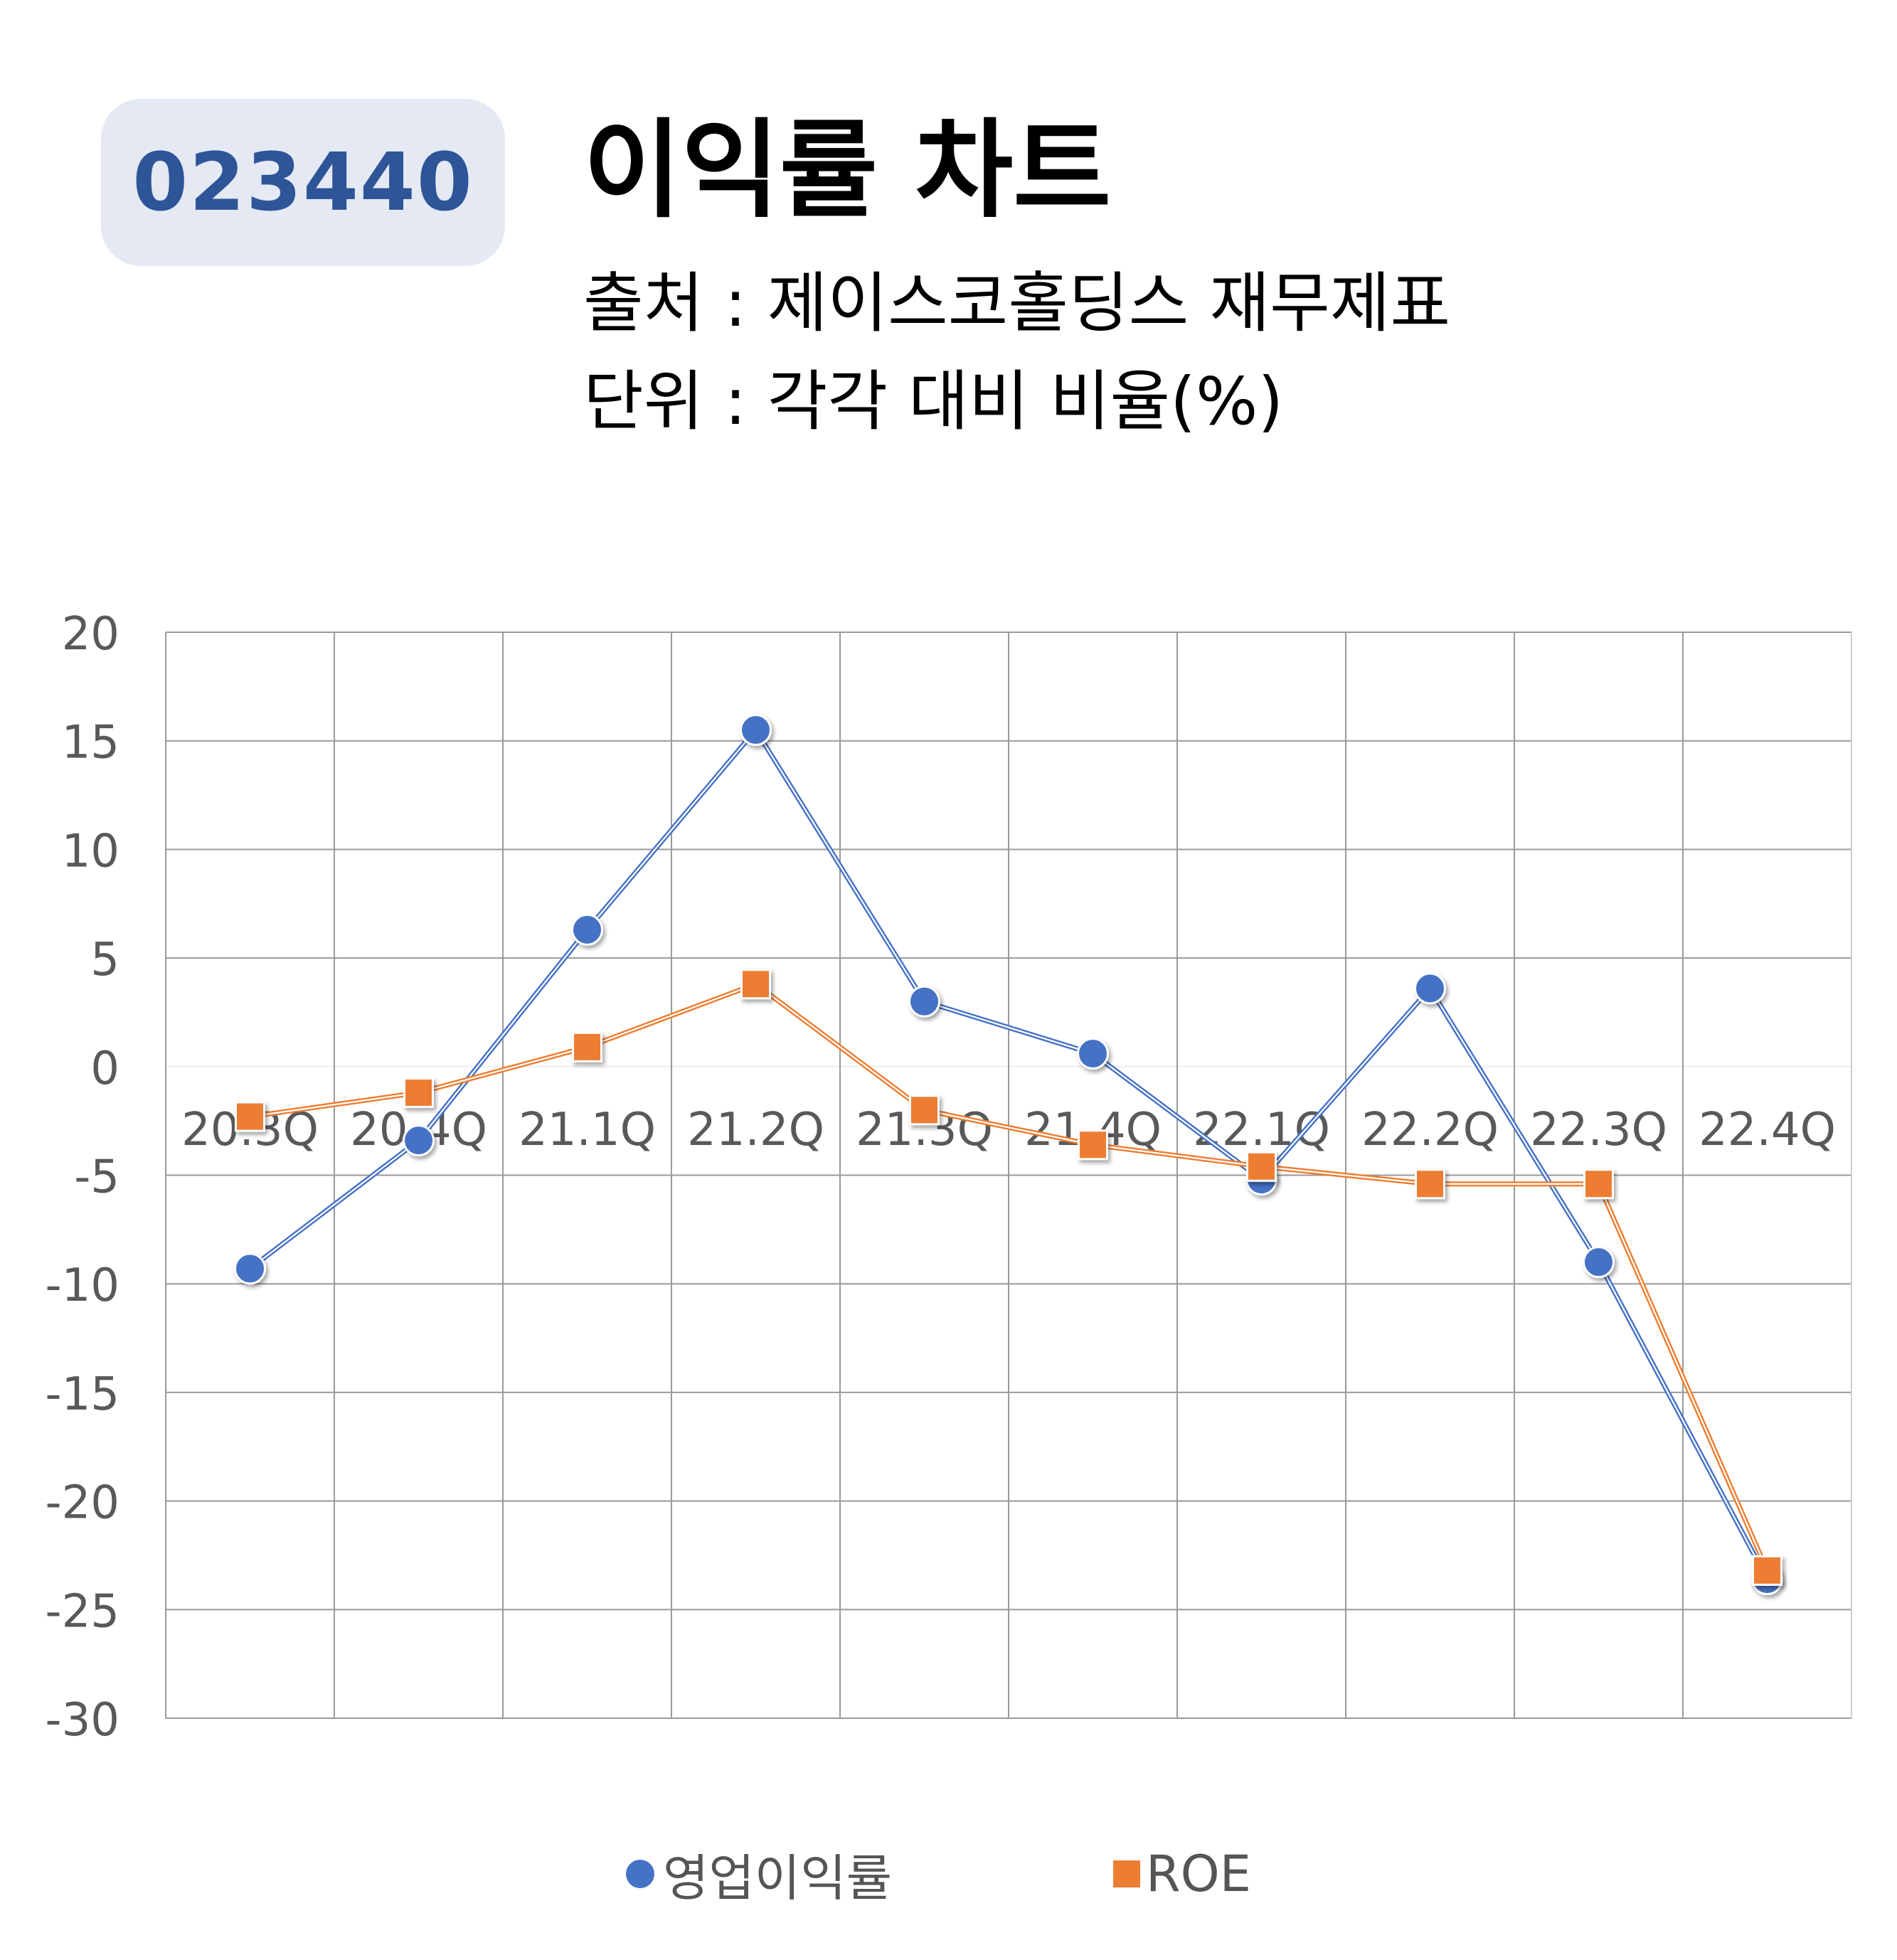  I want to click on y-tick-label: -10, so click(82, 1285).